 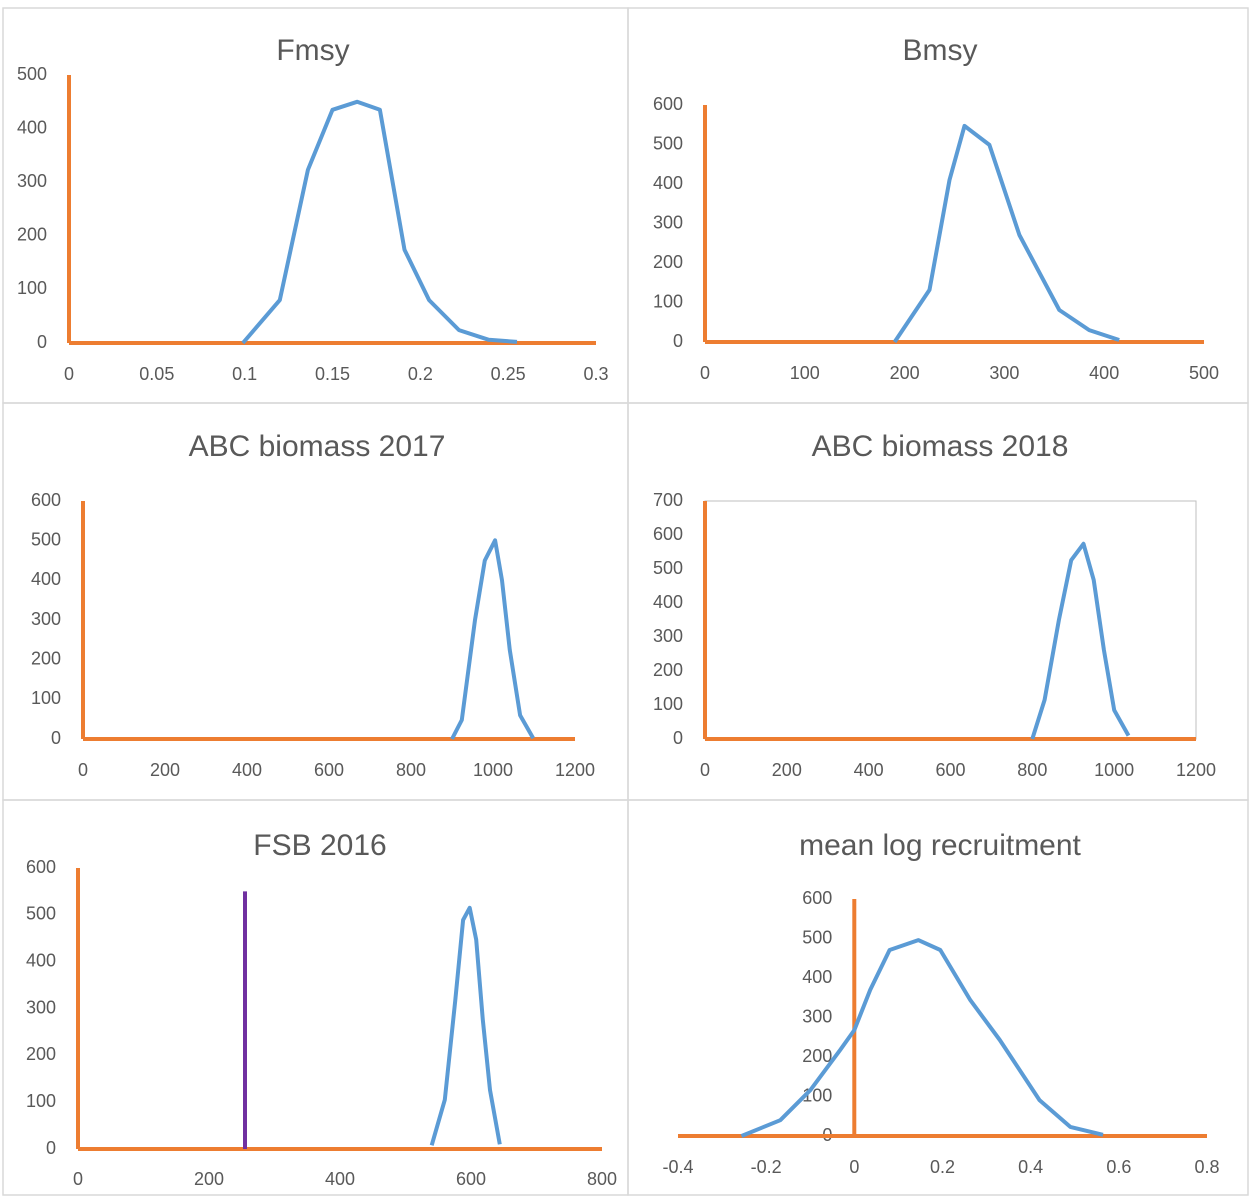 I want to click on chart-title: ABC biomass 2017, so click(x=317, y=446).